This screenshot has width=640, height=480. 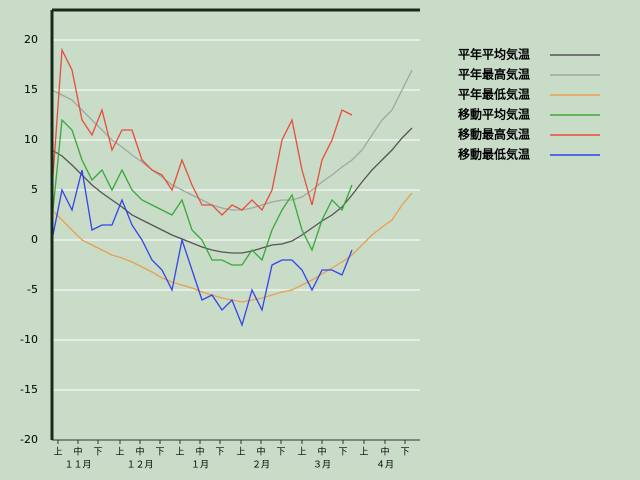 I want to click on legend-label: 平年最高気温, so click(x=494, y=74).